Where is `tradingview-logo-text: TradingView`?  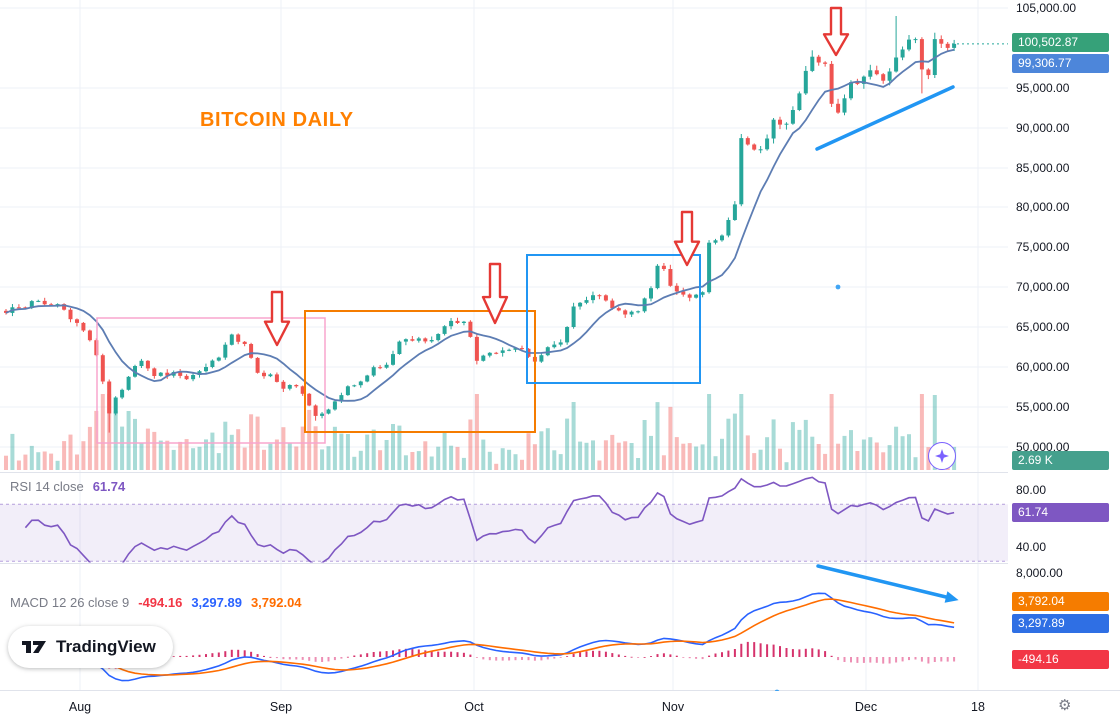 tradingview-logo-text: TradingView is located at coordinates (106, 646).